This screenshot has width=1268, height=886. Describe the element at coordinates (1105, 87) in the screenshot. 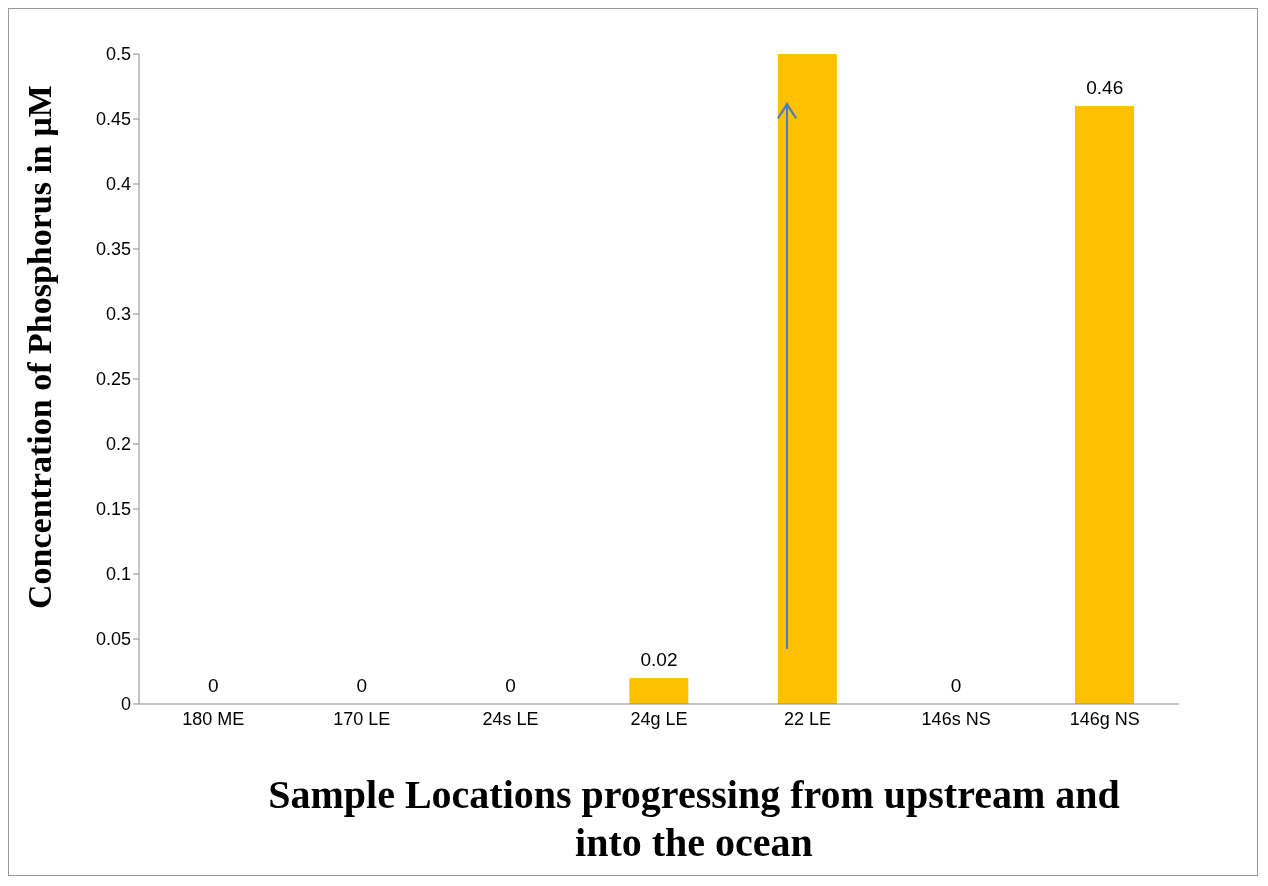

I see `data-label: 0.46` at that location.